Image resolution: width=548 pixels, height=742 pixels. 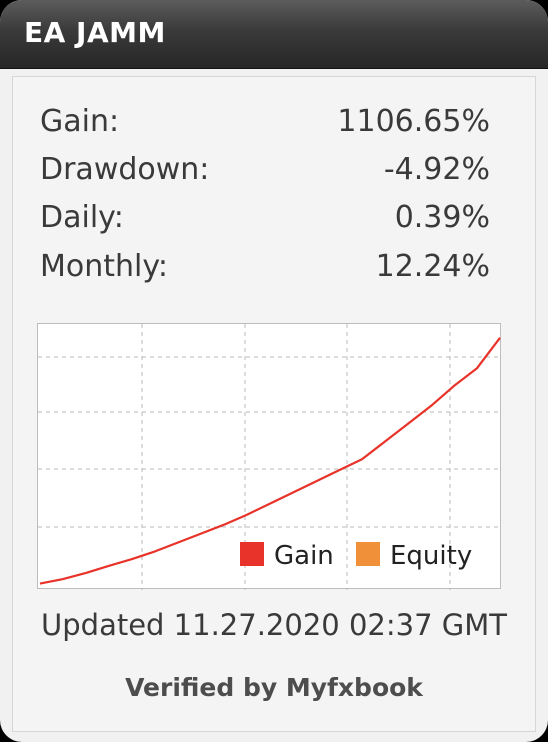 I want to click on updated-timestamp: Updated 11.27.2020 02:37 GMT, so click(x=274, y=625).